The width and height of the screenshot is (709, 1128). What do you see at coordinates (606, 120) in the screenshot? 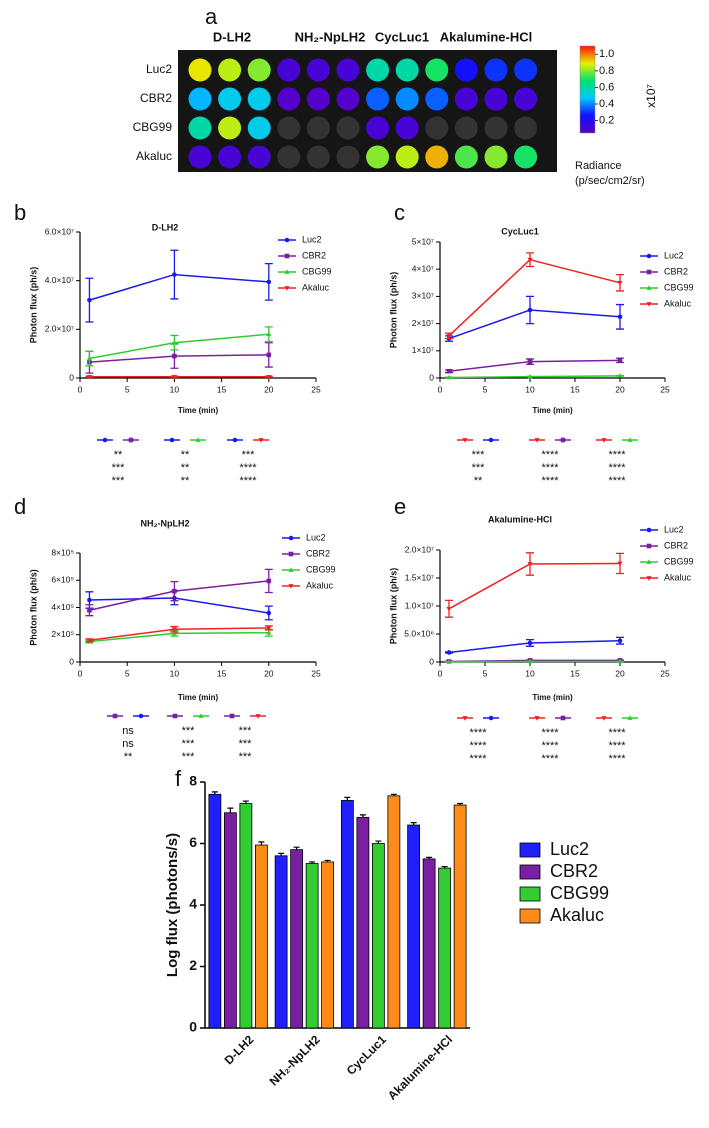
I see `colorbar-tick-label: 0.2` at bounding box center [606, 120].